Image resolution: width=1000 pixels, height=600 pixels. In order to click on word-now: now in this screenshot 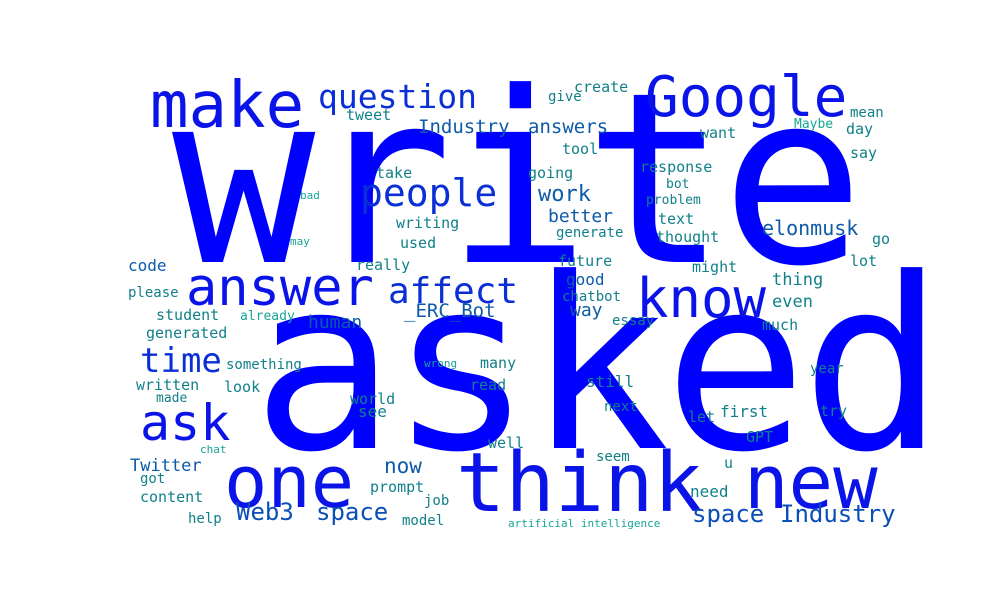, I will do `click(403, 466)`.